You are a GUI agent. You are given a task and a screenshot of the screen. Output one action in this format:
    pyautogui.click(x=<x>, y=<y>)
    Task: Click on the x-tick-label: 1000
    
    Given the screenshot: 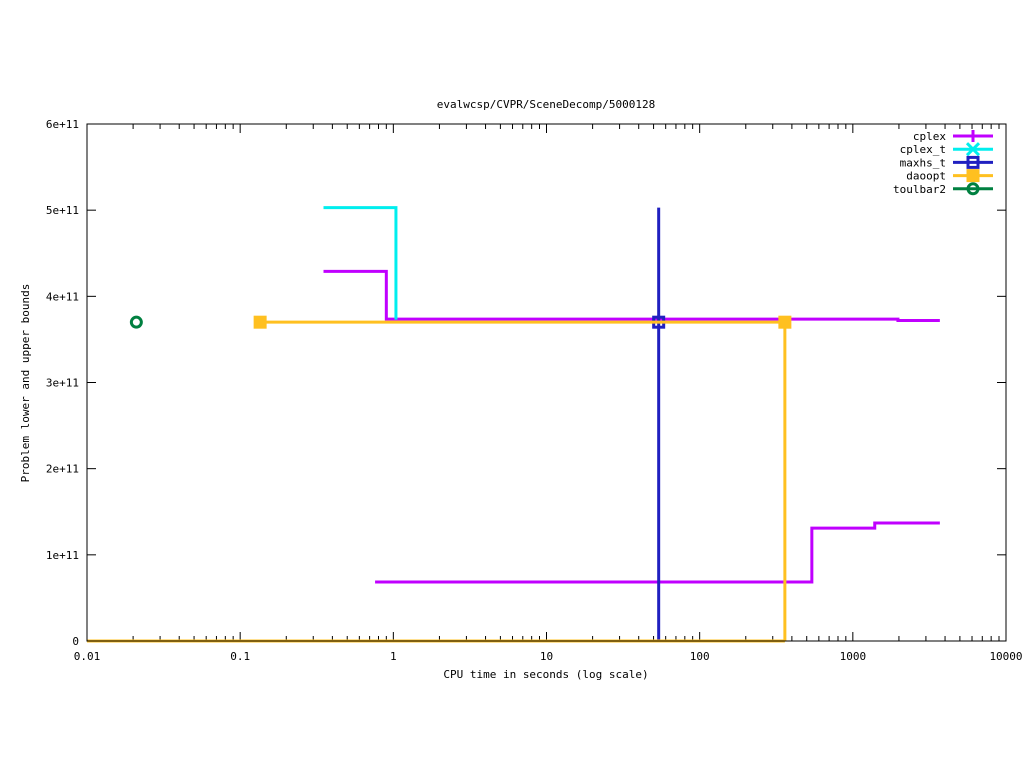 What is the action you would take?
    pyautogui.click(x=853, y=656)
    